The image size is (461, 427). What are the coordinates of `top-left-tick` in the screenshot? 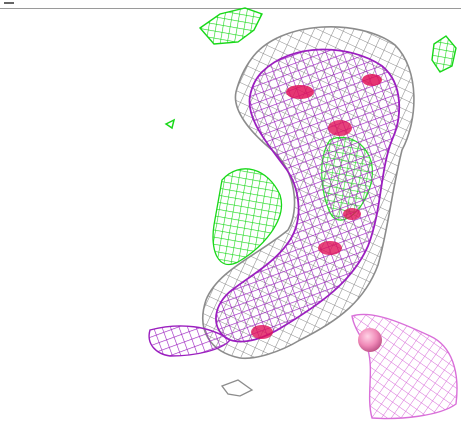 It's located at (9, 3).